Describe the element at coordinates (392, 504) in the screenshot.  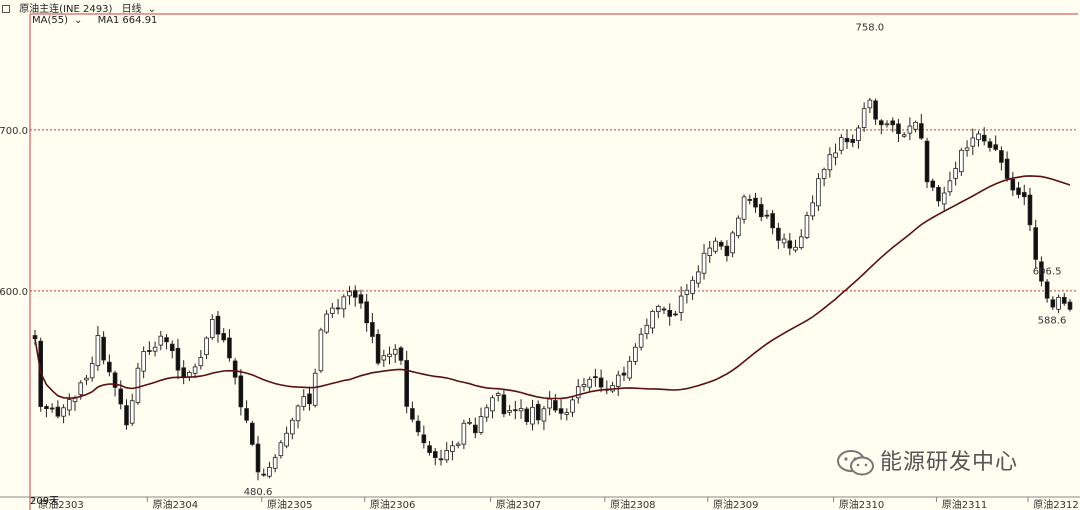
I see `x-tick-label: 原油2306` at that location.